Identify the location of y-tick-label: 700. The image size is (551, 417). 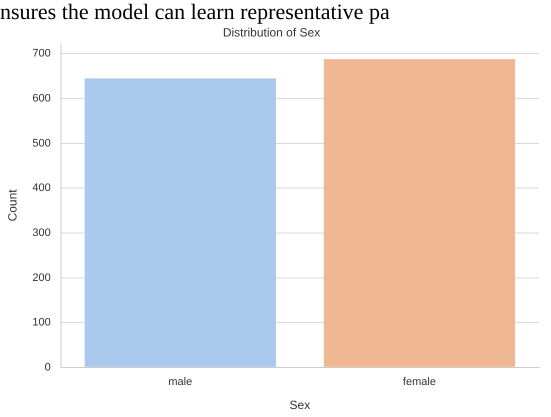
(41, 54).